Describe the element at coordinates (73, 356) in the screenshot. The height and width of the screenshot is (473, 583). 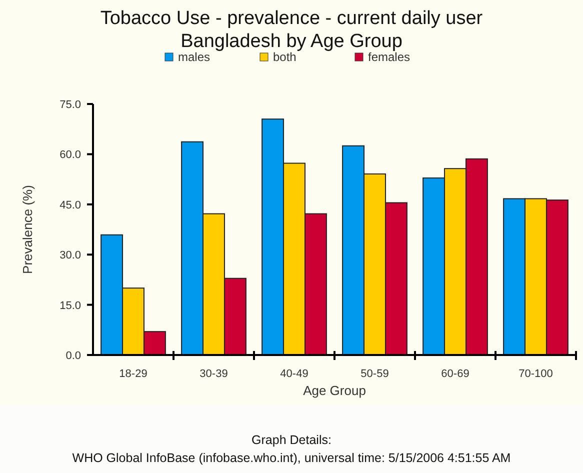
I see `y-tick-label: 0.0` at that location.